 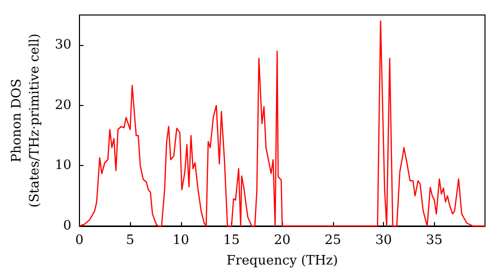 I want to click on y-tick-label: 30, so click(x=63, y=45).